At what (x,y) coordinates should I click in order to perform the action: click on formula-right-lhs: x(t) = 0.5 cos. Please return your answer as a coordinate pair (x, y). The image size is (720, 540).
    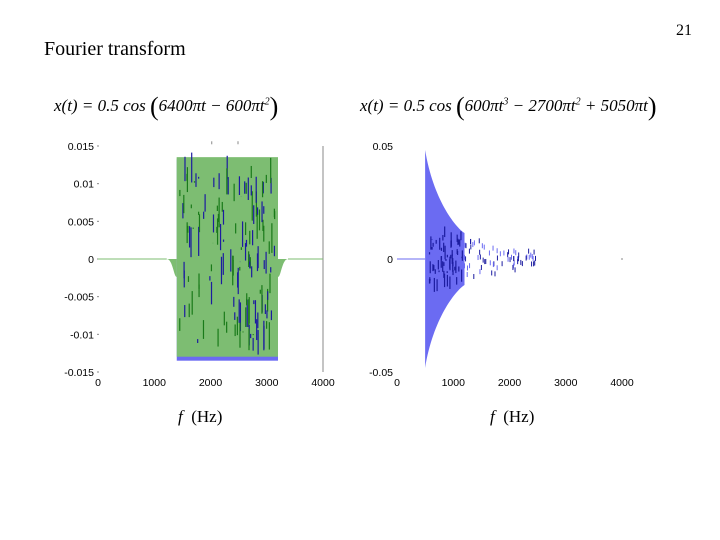
    Looking at the image, I should click on (406, 105).